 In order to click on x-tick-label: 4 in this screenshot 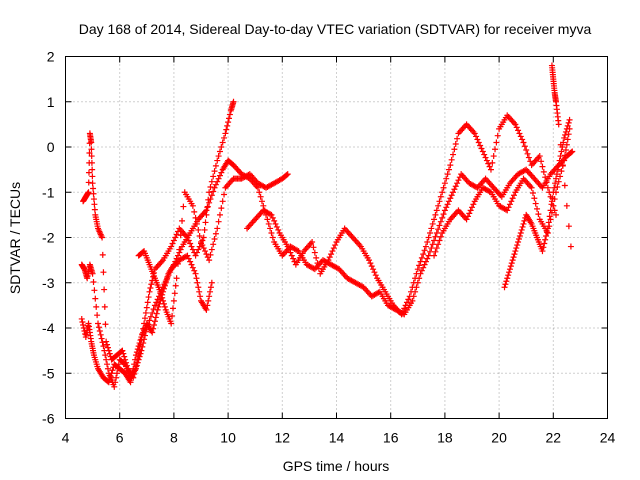, I will do `click(66, 438)`.